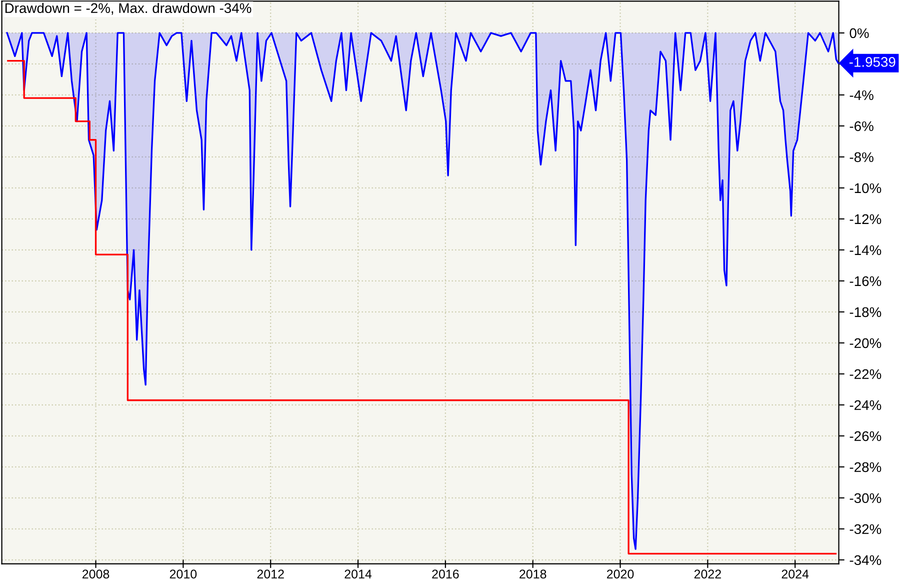 This screenshot has width=900, height=580. What do you see at coordinates (707, 574) in the screenshot?
I see `x-tick-label: 2022` at bounding box center [707, 574].